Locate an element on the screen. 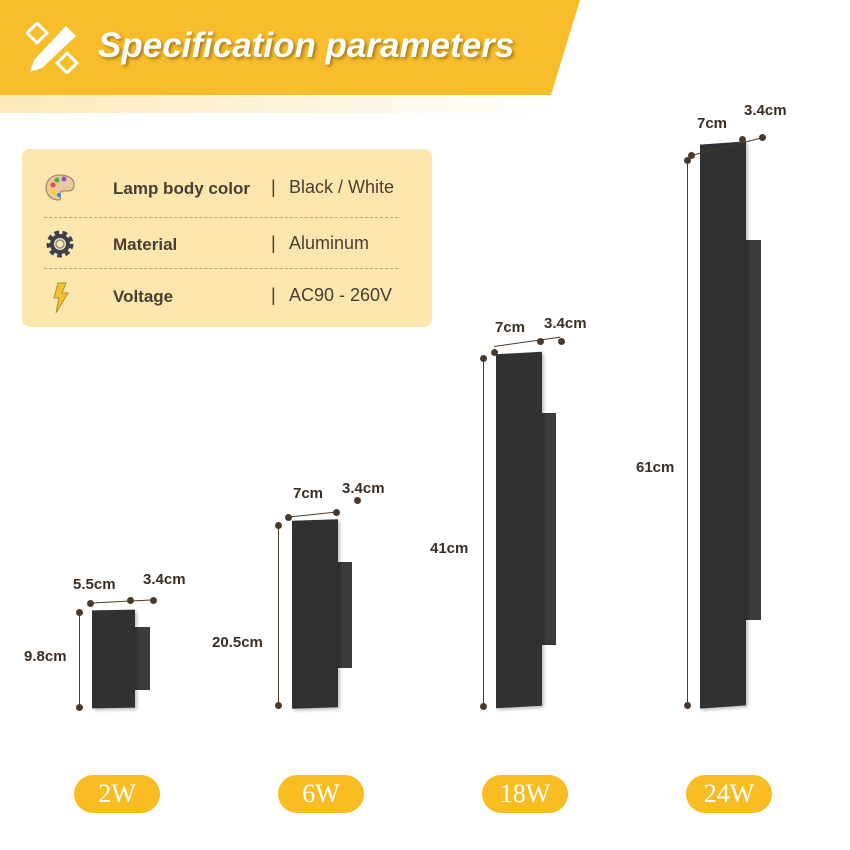 The image size is (850, 850). lamp-6w is located at coordinates (315, 614).